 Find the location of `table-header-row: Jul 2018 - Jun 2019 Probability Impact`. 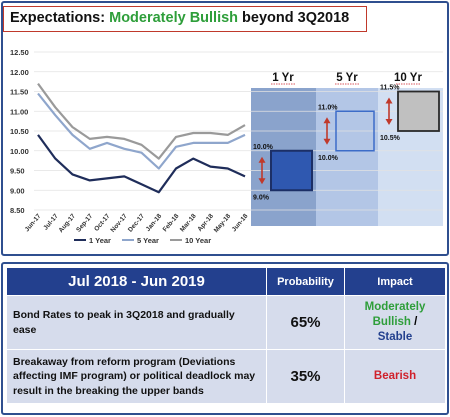

table-header-row: Jul 2018 - Jun 2019 Probability Impact is located at coordinates (226, 281).